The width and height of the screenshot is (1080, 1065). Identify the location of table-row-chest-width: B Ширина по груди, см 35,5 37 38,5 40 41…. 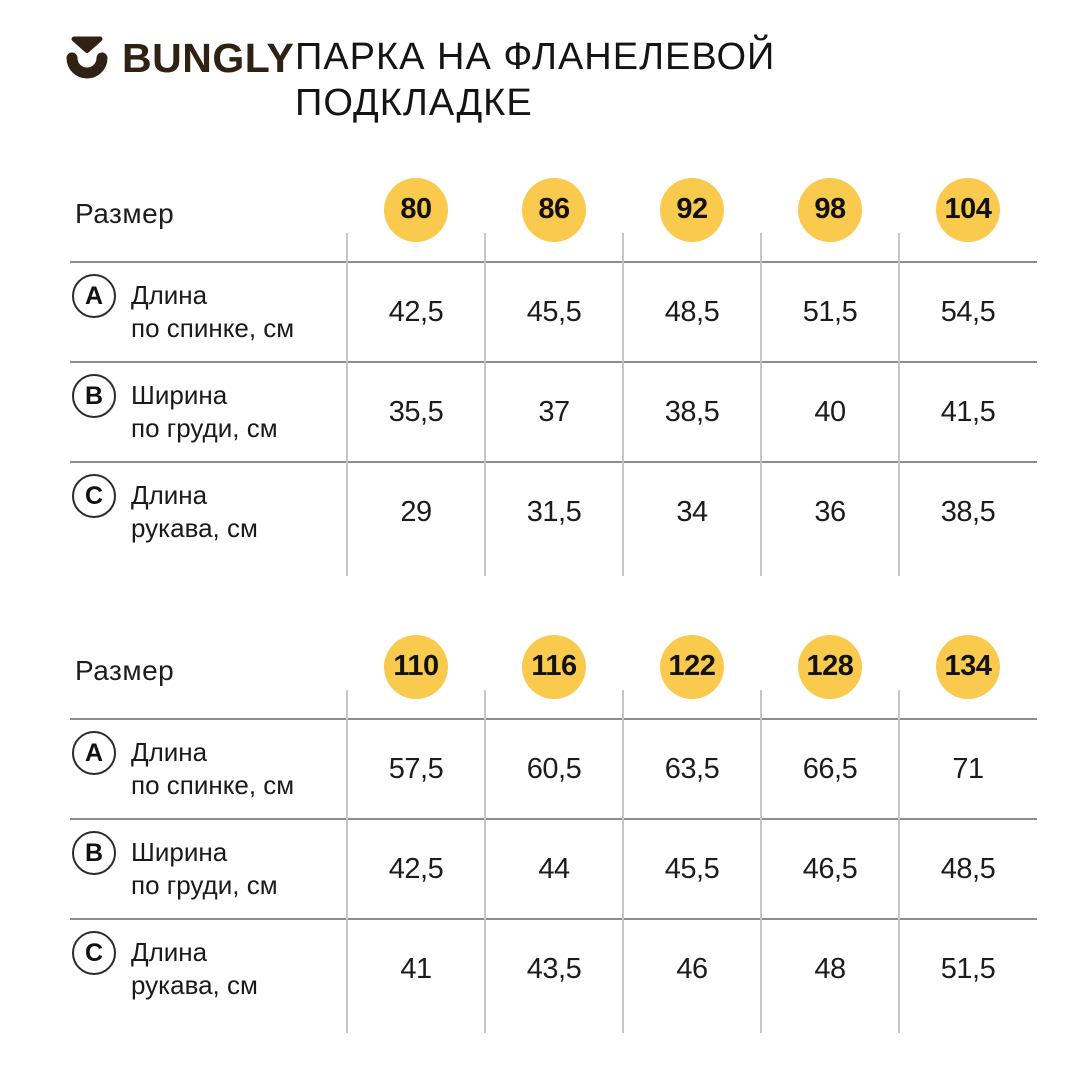
(553, 411).